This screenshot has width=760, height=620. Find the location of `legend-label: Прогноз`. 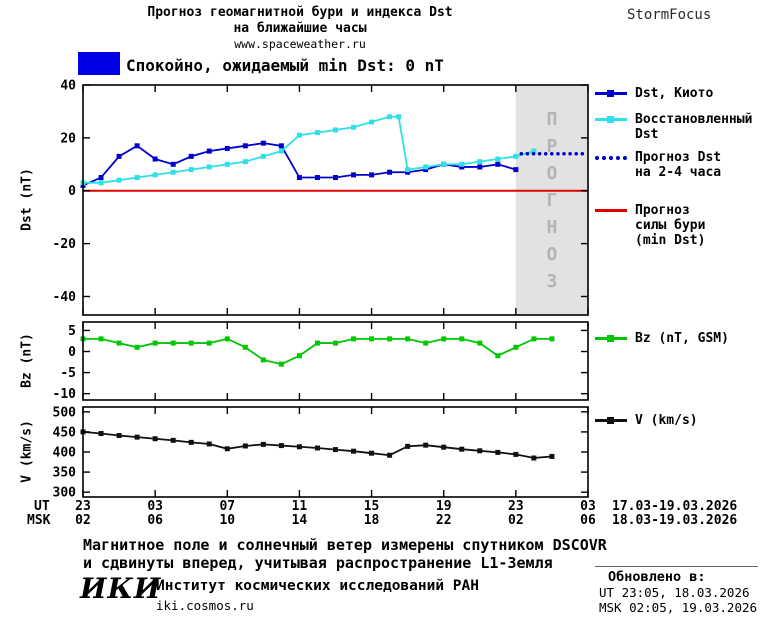

legend-label: Прогноз is located at coordinates (662, 210).